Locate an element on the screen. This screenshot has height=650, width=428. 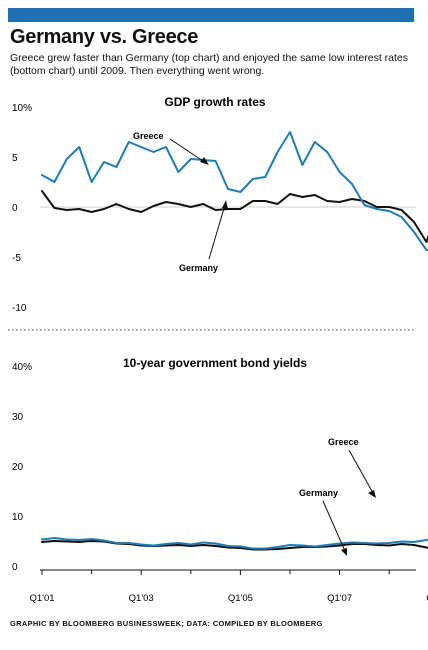
gdp-germany-pointer-arrowhead is located at coordinates (225, 204).